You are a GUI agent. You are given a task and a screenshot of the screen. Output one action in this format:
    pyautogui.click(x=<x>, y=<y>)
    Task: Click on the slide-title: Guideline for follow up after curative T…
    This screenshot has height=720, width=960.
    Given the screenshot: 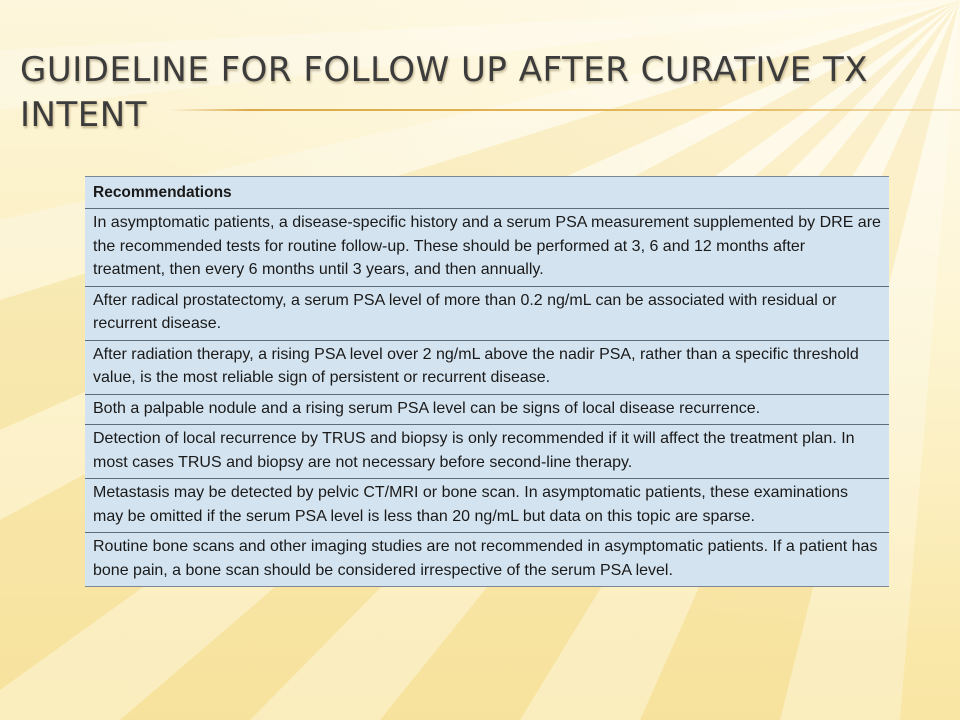 What is the action you would take?
    pyautogui.click(x=444, y=92)
    